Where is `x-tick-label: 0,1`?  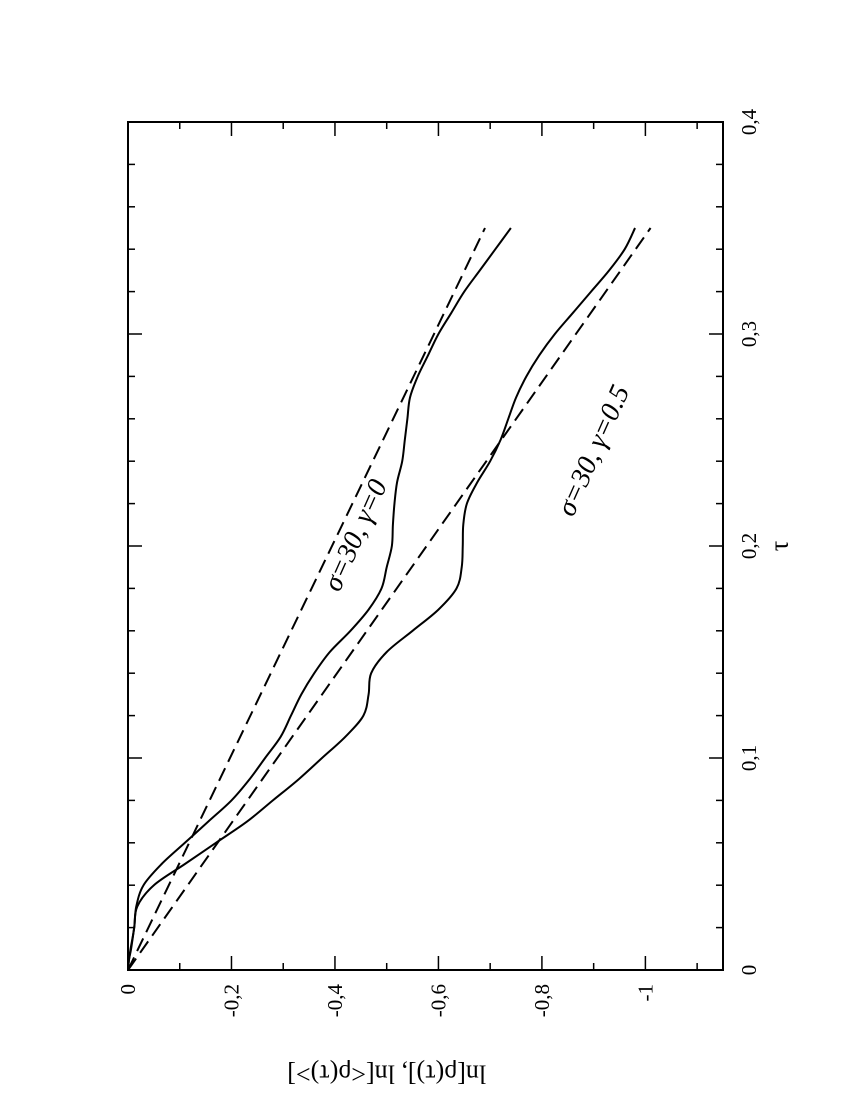 x-tick-label: 0,1 is located at coordinates (749, 758).